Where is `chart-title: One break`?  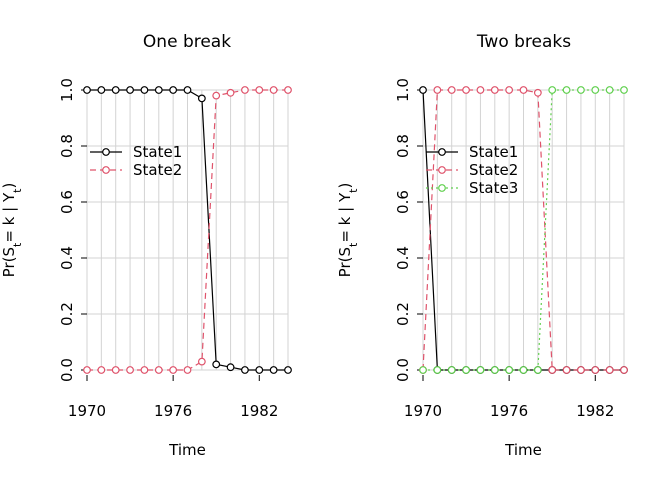
chart-title: One break is located at coordinates (187, 42).